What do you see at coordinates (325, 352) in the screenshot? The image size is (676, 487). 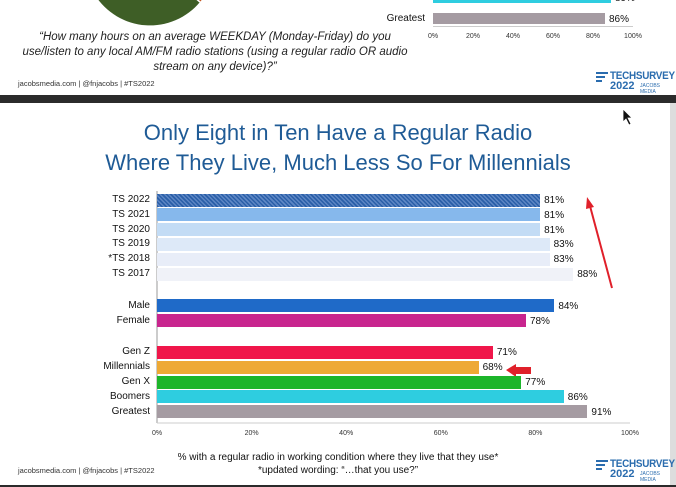 I see `bar-gen-z` at bounding box center [325, 352].